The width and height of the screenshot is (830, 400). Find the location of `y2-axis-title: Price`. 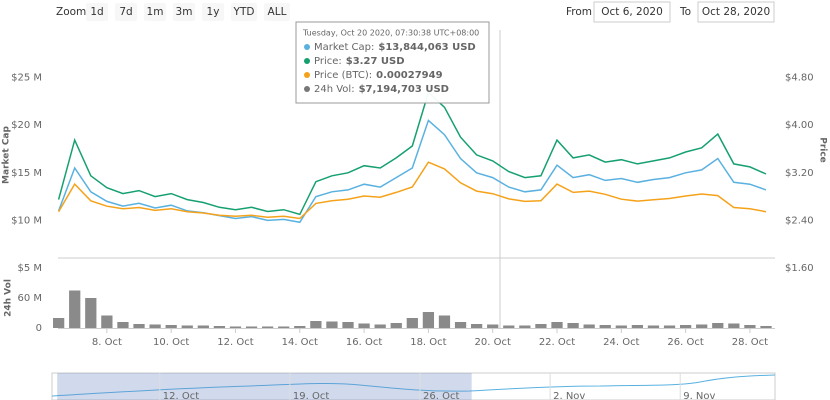

y2-axis-title: Price is located at coordinates (823, 150).